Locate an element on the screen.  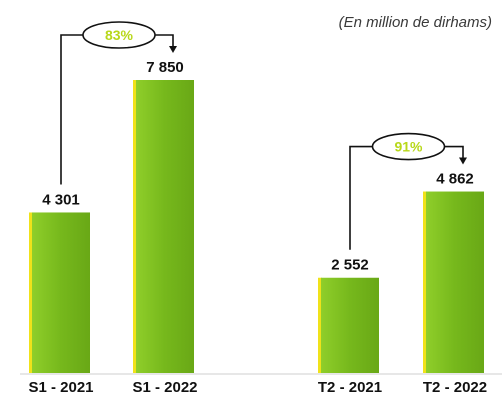
category-label: T2 - 2022 is located at coordinates (455, 387).